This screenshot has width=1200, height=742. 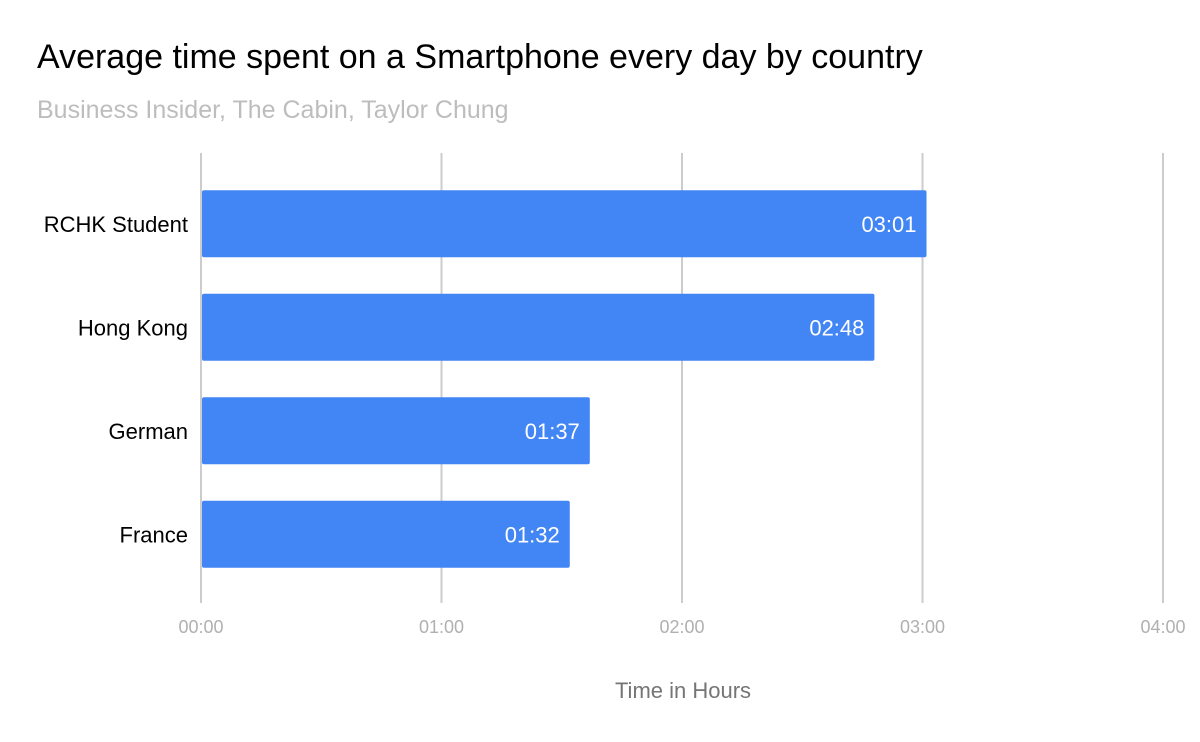 I want to click on x-tick-label: 04:00, so click(x=1162, y=627).